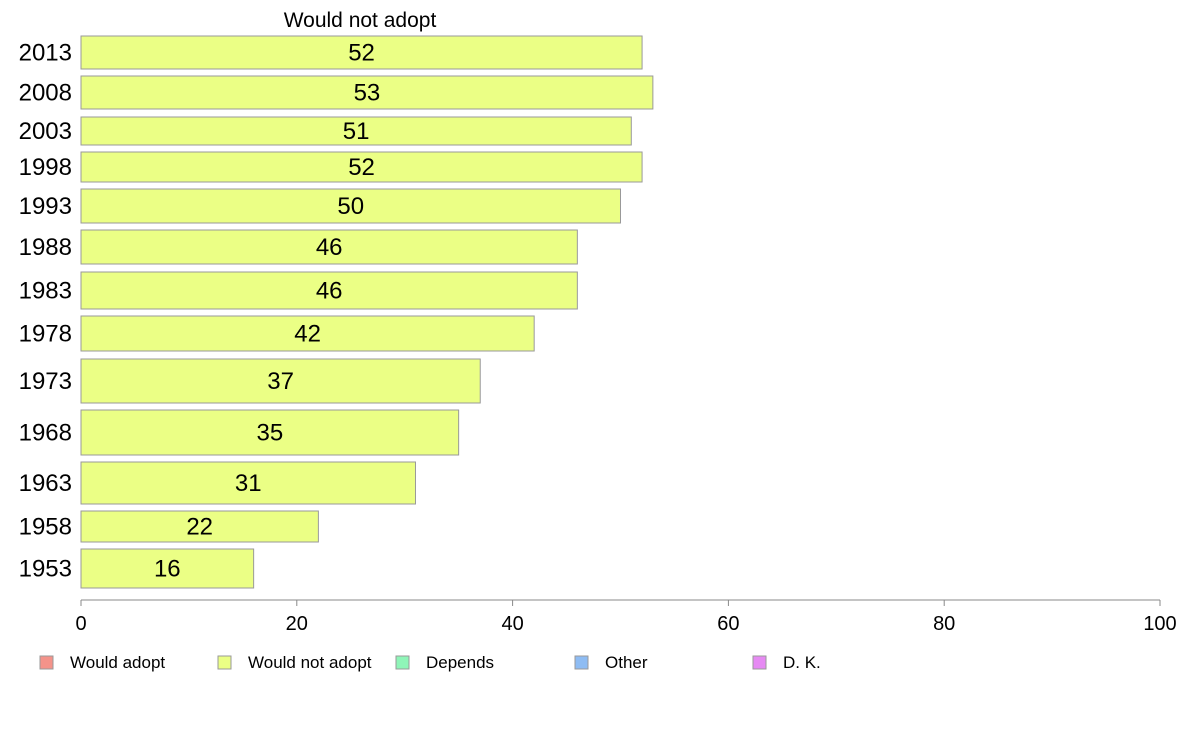 This screenshot has width=1188, height=736. I want to click on x-tick-label-60: 60, so click(728, 624).